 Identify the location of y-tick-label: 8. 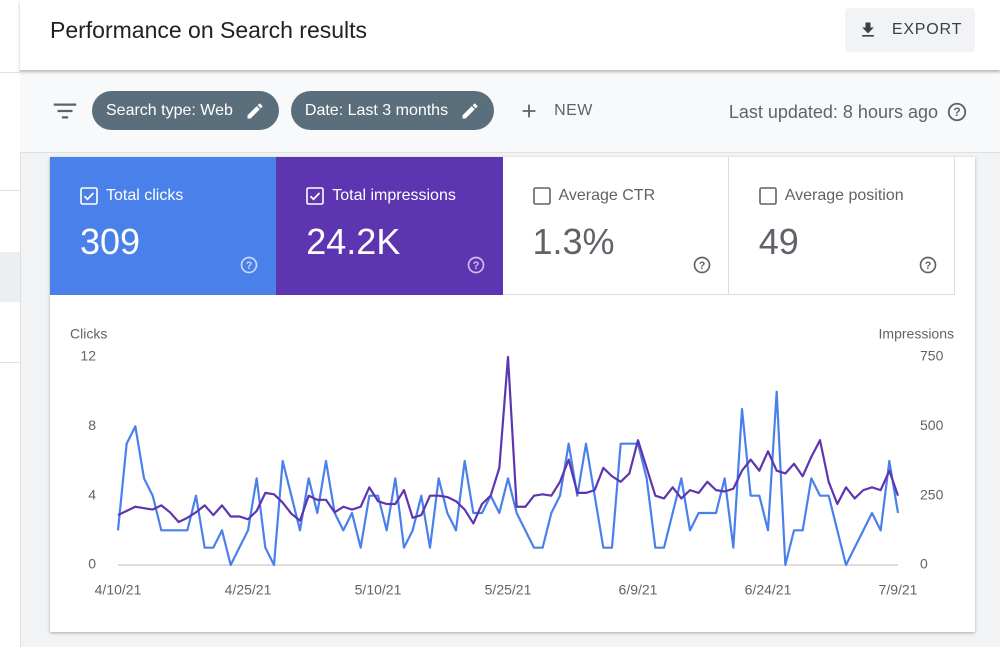
(92, 425).